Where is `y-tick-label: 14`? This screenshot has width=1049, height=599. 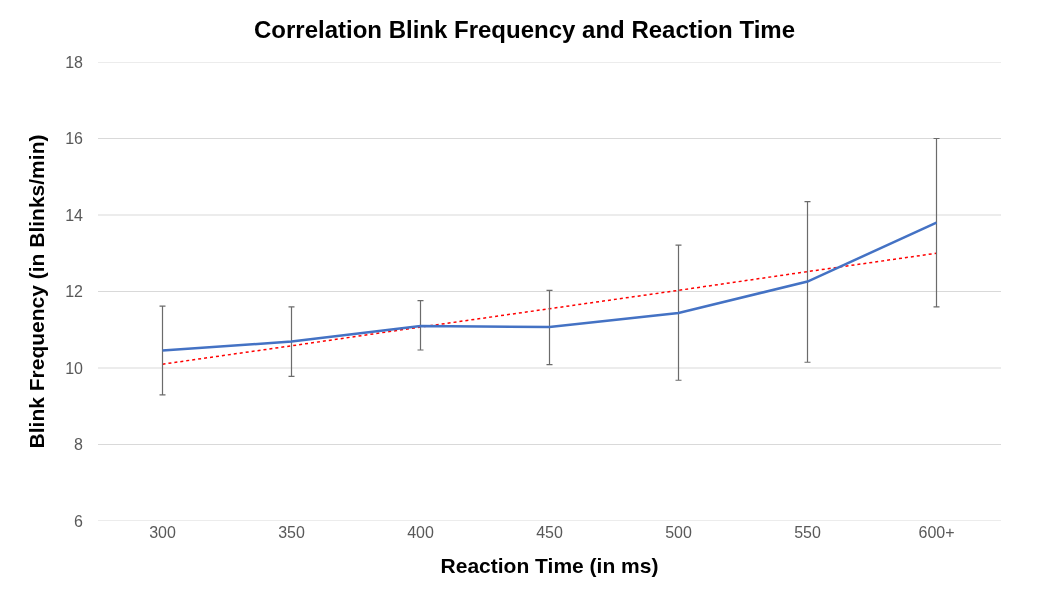
y-tick-label: 14 is located at coordinates (74, 215).